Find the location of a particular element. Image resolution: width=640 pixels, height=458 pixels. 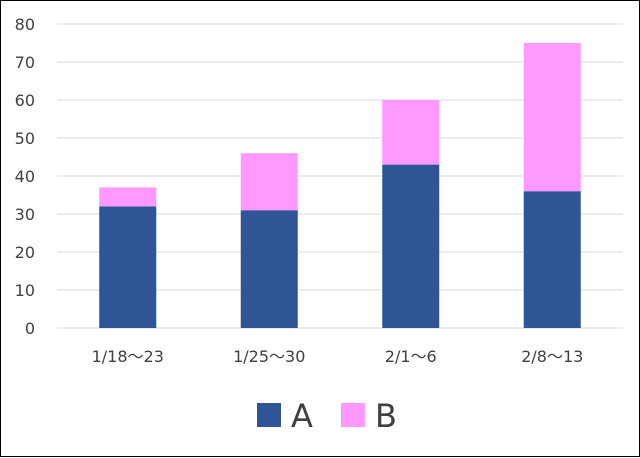

x-tick-label-0: 1/18～23 is located at coordinates (128, 356).